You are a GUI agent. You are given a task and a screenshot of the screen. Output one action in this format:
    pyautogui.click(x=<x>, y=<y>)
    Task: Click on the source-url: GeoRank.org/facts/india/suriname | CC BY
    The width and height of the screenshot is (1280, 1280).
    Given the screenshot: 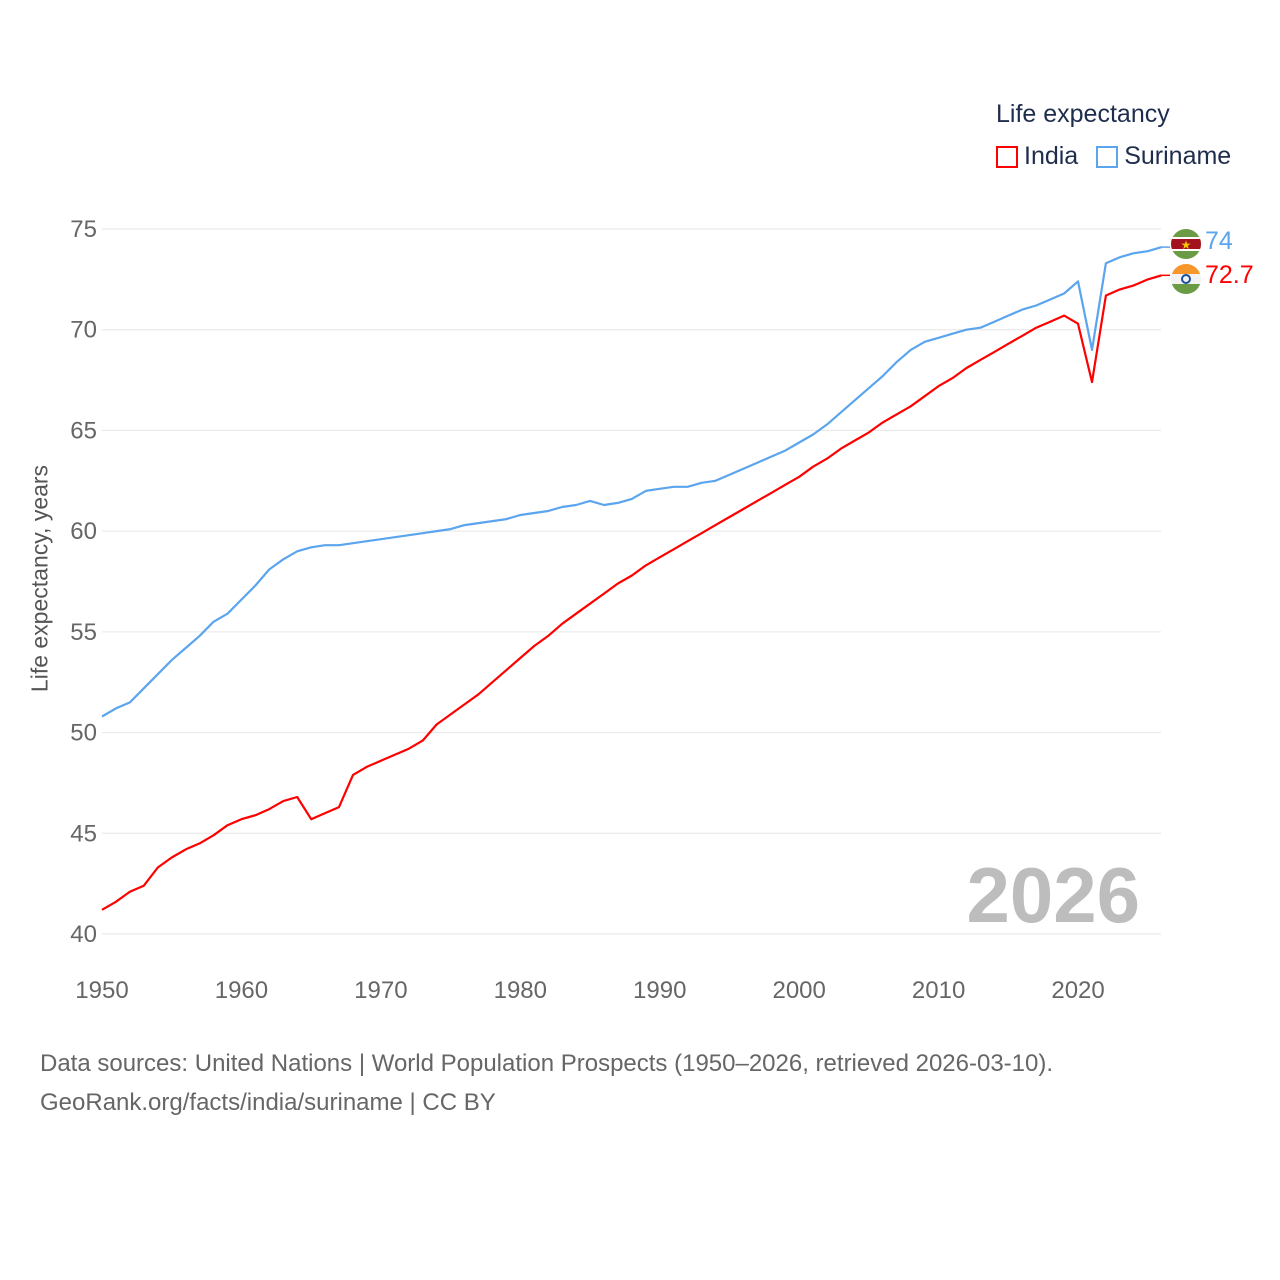 What is the action you would take?
    pyautogui.click(x=268, y=1102)
    